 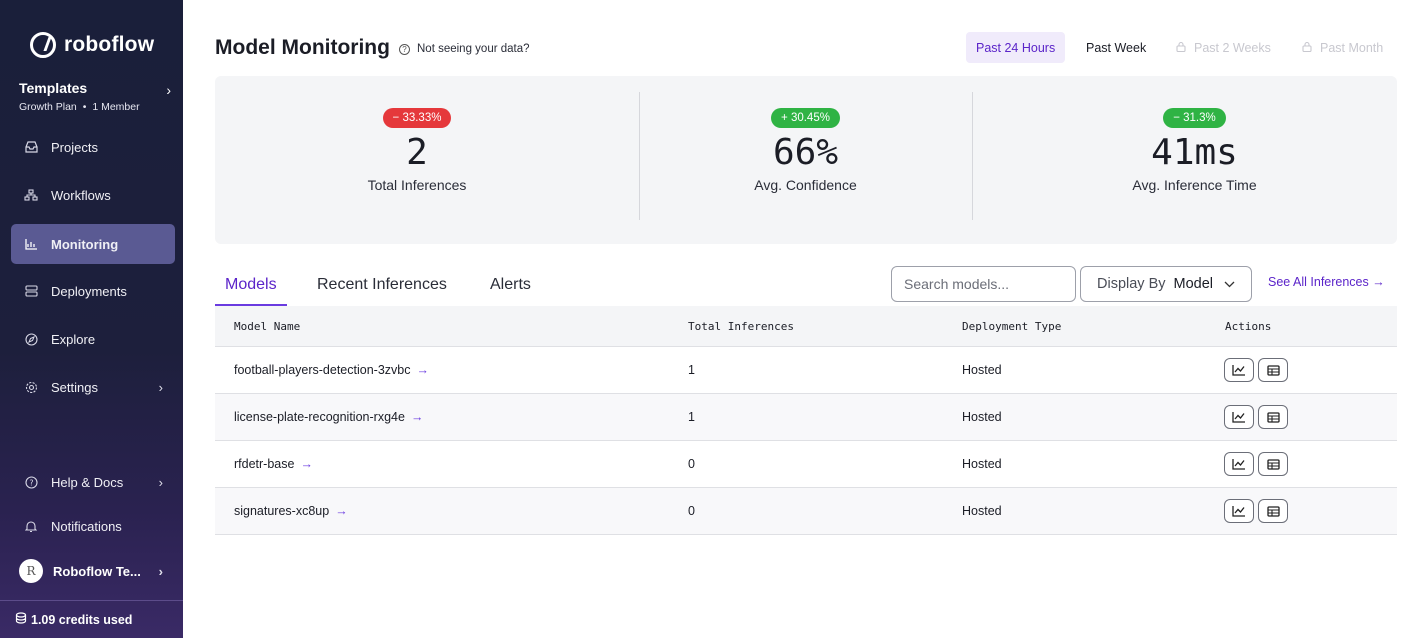 I want to click on range-label: Past 2 Weeks, so click(x=1232, y=47).